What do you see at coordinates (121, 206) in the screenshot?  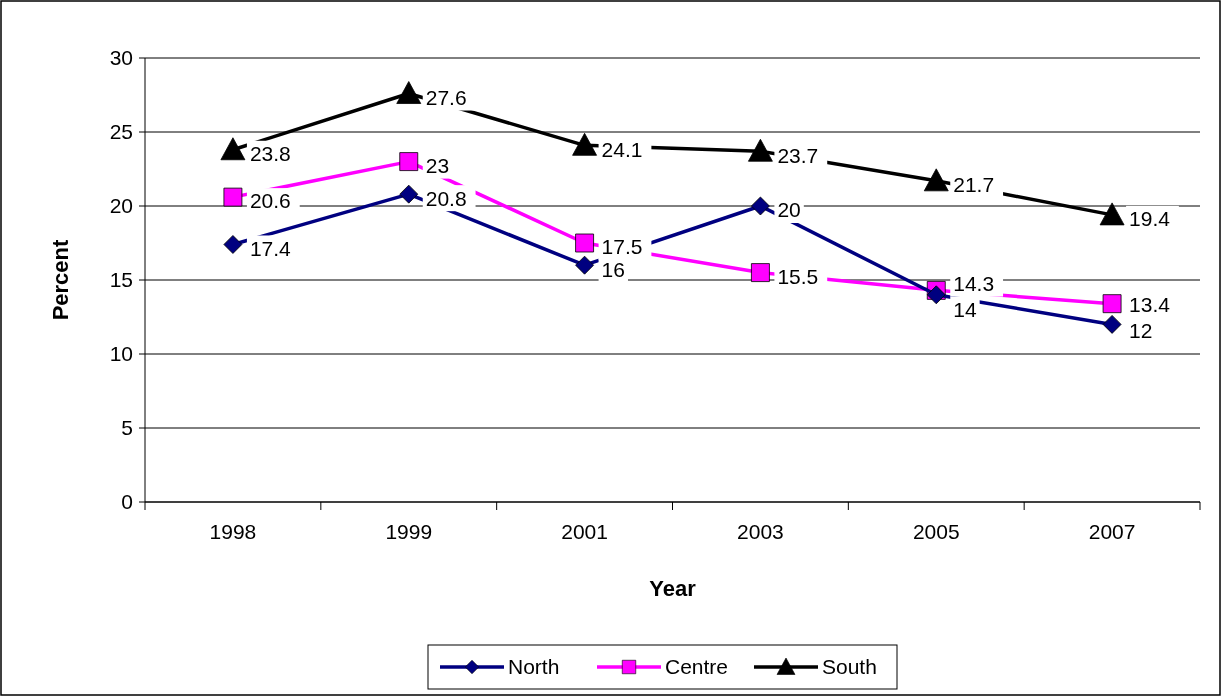 I see `y-tick-label: 20` at bounding box center [121, 206].